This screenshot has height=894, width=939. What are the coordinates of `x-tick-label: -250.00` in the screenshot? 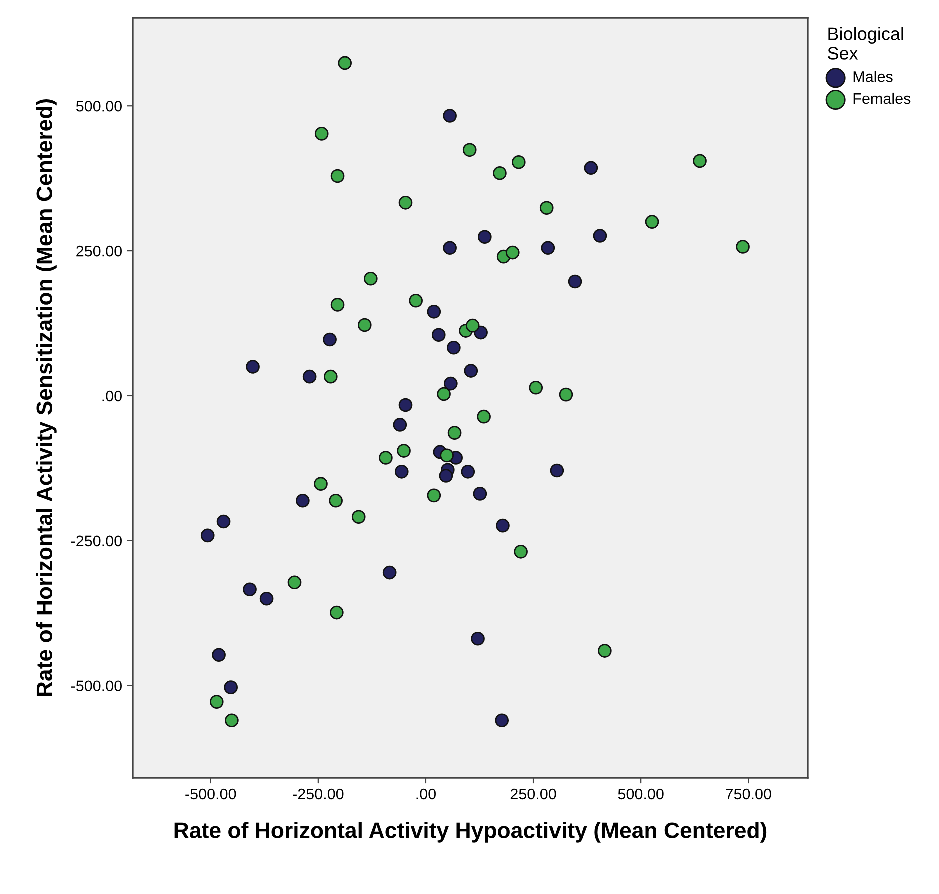 It's located at (318, 794).